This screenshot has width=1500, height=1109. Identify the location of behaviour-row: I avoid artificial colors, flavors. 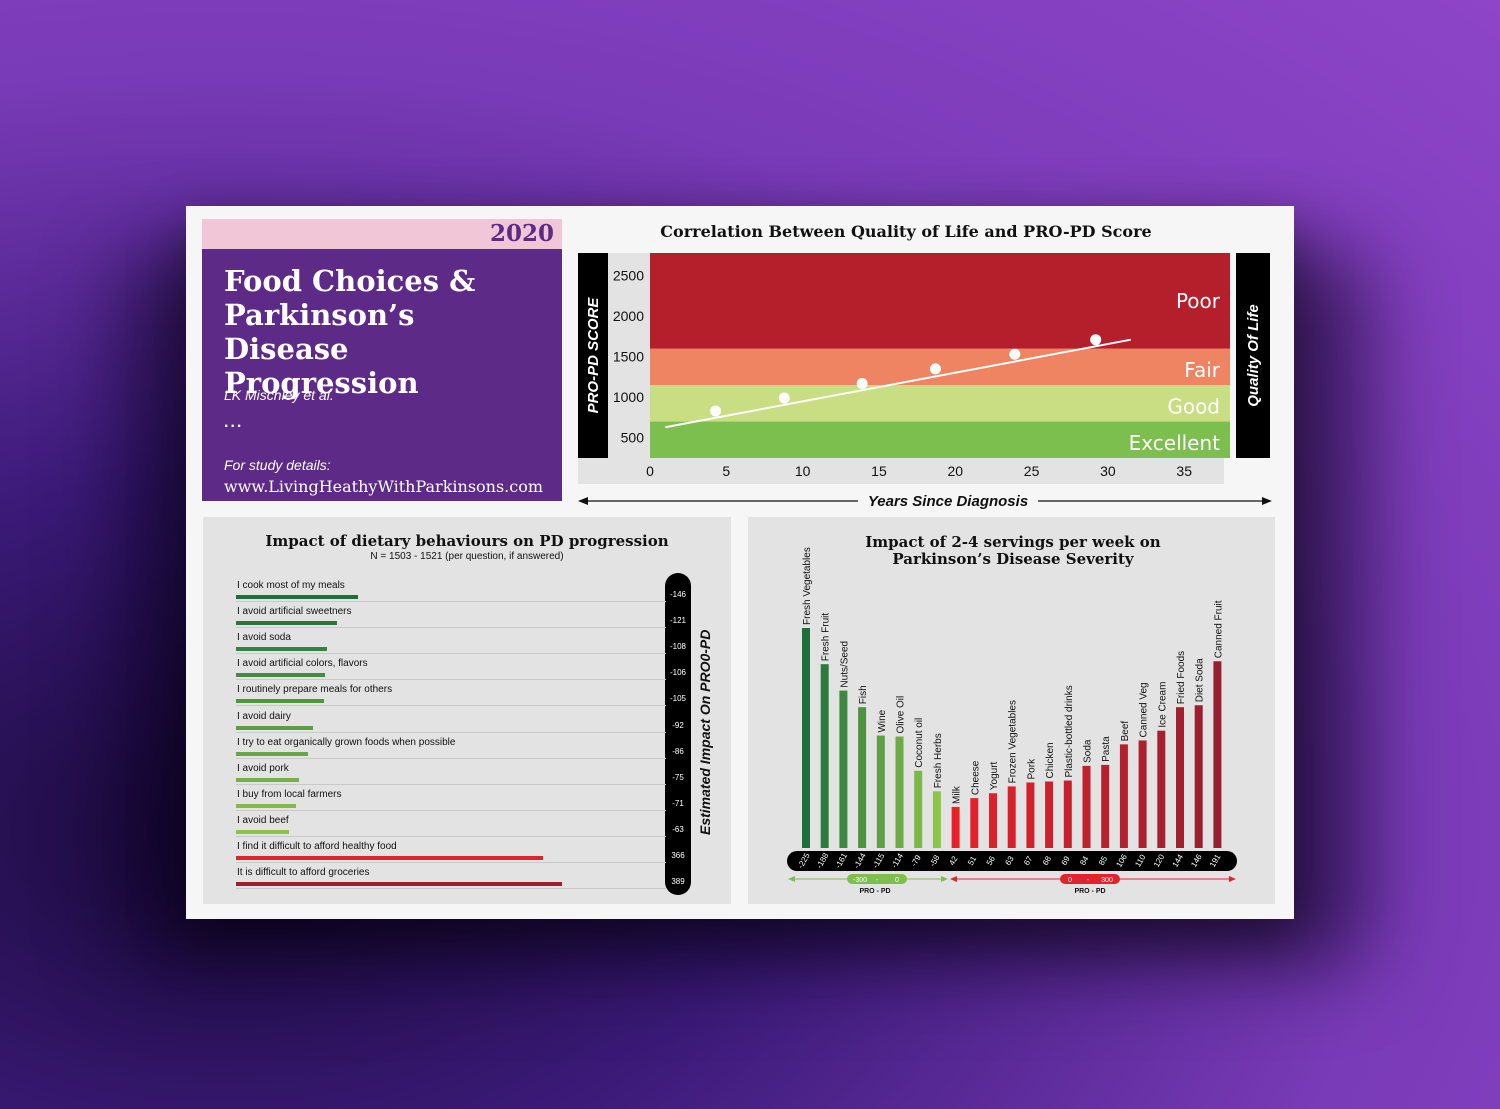
(451, 671).